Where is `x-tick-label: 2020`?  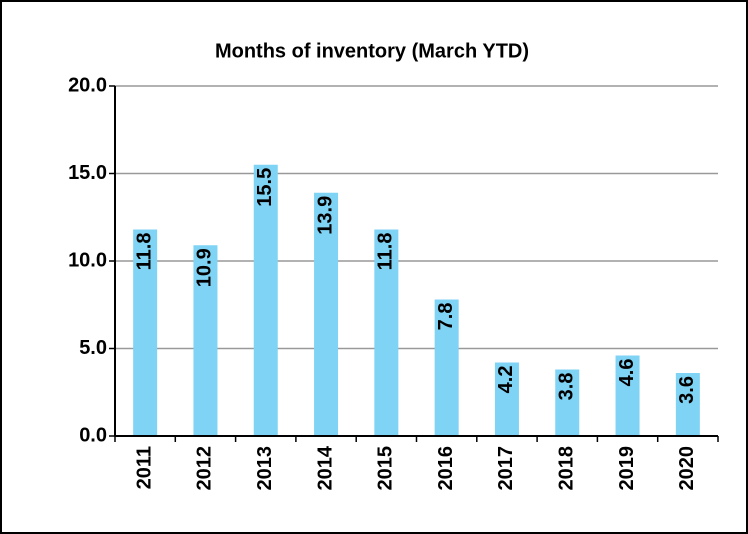 x-tick-label: 2020 is located at coordinates (687, 468).